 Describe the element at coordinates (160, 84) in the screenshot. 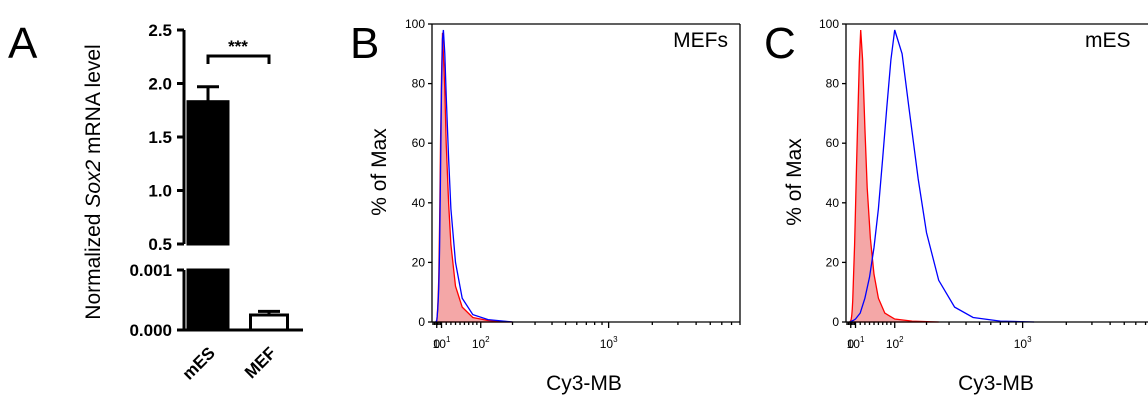

I see `y-tick-label: 2.0` at that location.